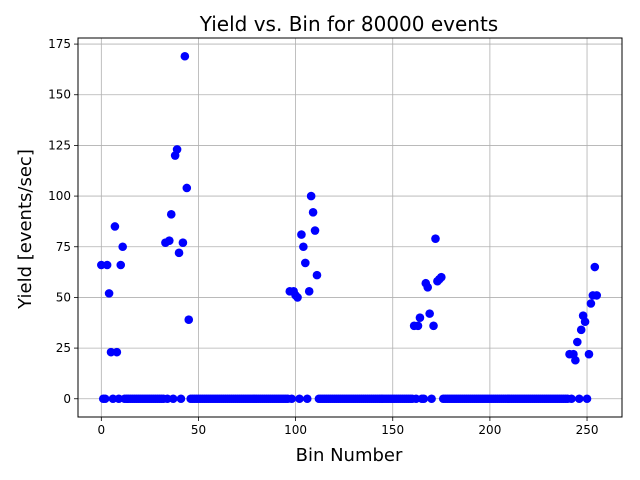 The width and height of the screenshot is (640, 480). I want to click on y-axis-label: Yield [events/sec], so click(25, 229).